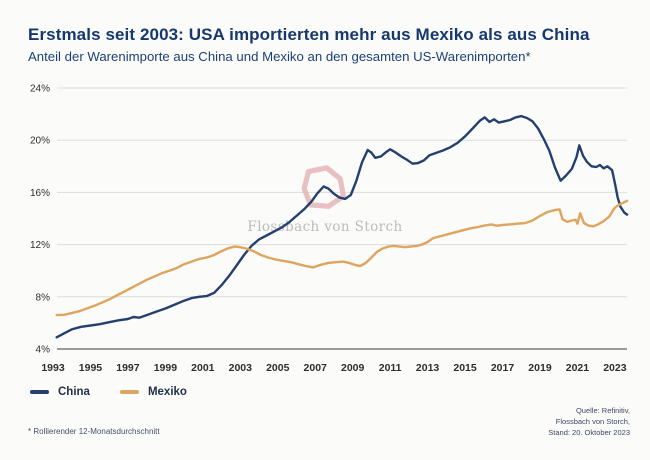  I want to click on x-tick-label: 2009, so click(353, 368).